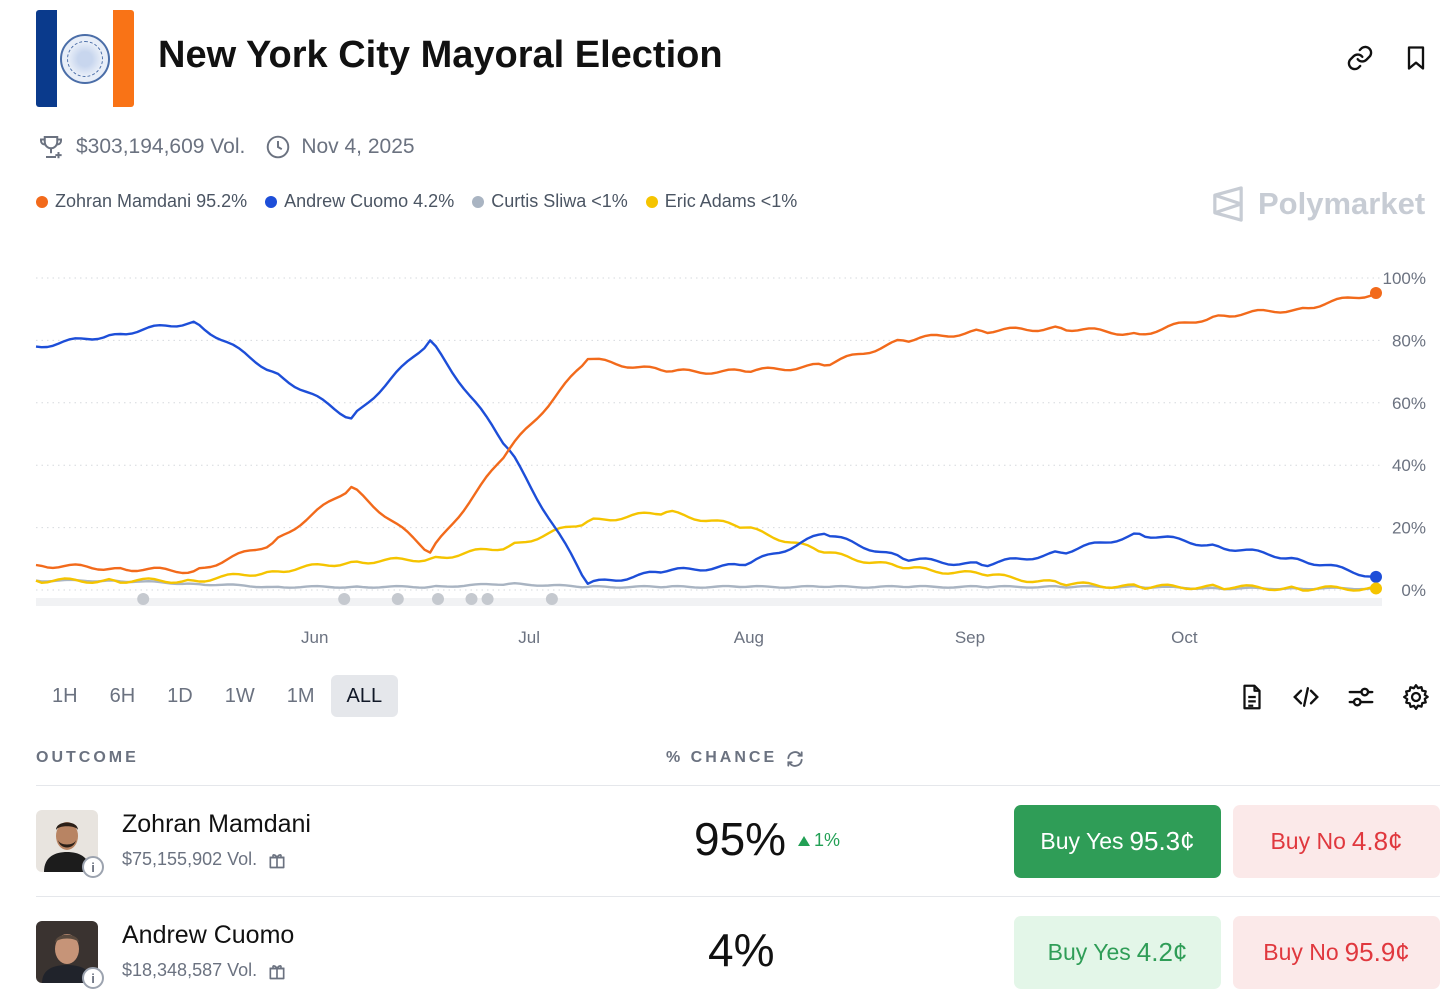 This screenshot has height=1001, width=1456. I want to click on nyc-flag-logo, so click(85, 58).